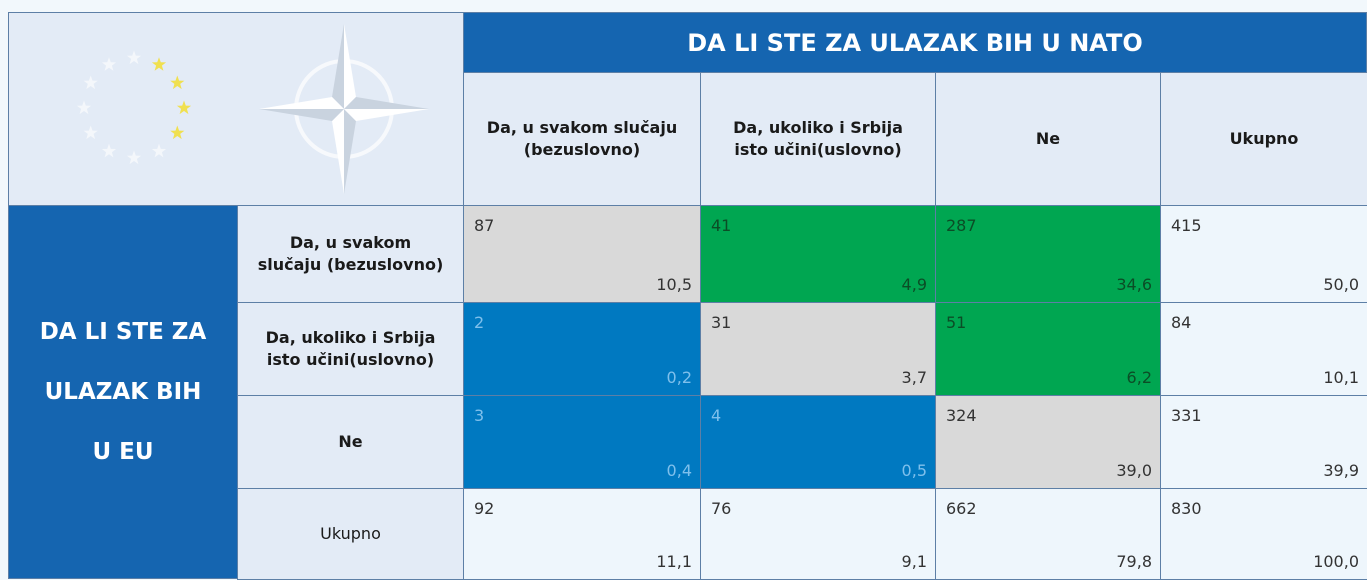  Describe the element at coordinates (956, 322) in the screenshot. I see `cell-count: 51` at that location.